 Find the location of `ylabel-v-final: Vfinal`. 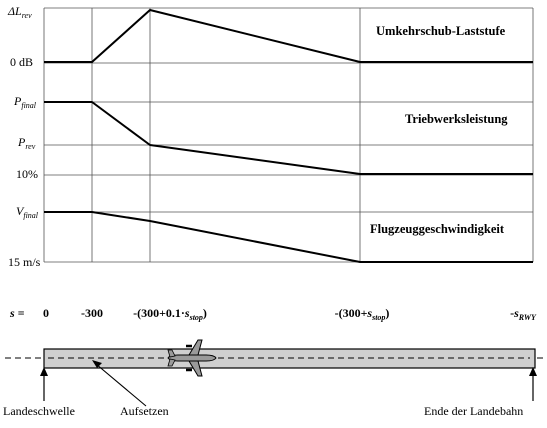

ylabel-v-final: Vfinal is located at coordinates (27, 212).